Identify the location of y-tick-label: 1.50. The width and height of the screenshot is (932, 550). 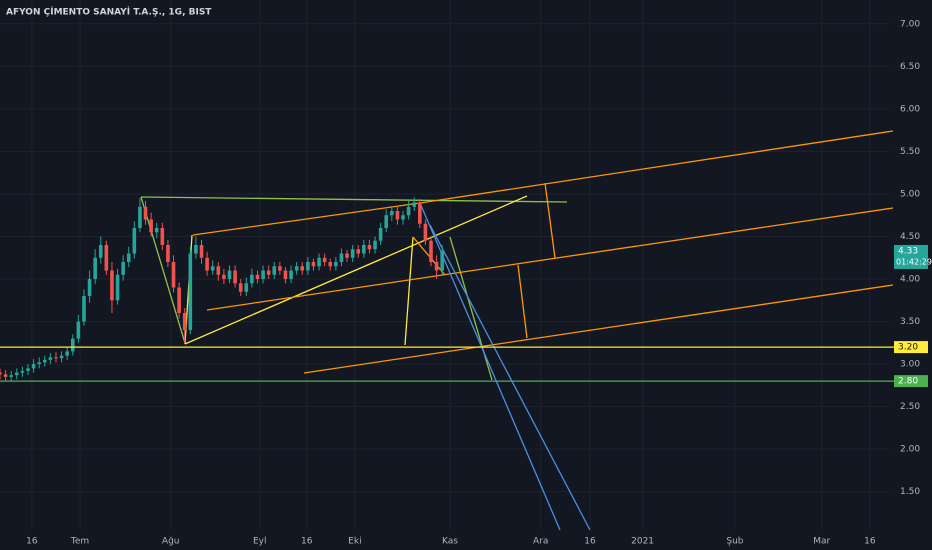
(910, 492).